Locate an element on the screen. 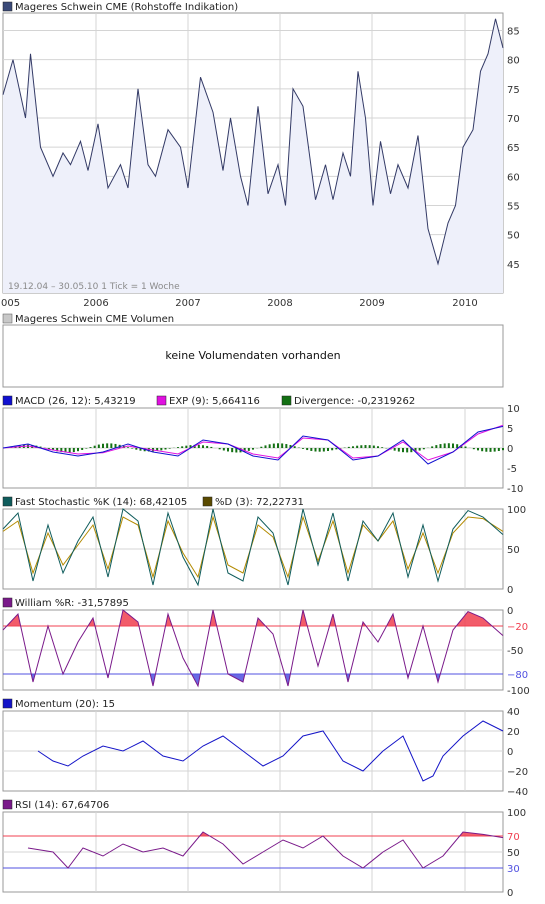  price-y-tick-label: 70 is located at coordinates (513, 119).